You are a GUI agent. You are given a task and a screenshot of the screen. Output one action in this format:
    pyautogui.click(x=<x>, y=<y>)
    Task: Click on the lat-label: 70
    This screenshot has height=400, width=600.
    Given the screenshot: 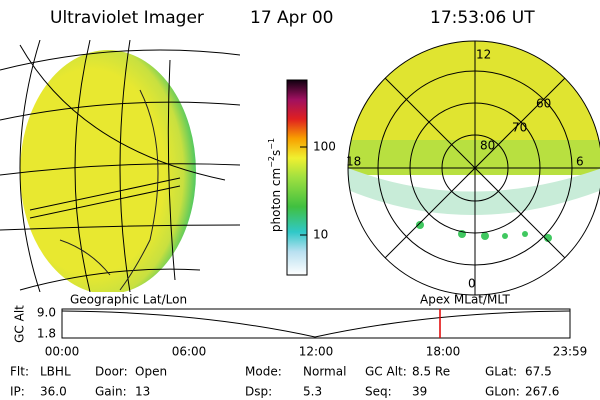 What is the action you would take?
    pyautogui.click(x=519, y=128)
    